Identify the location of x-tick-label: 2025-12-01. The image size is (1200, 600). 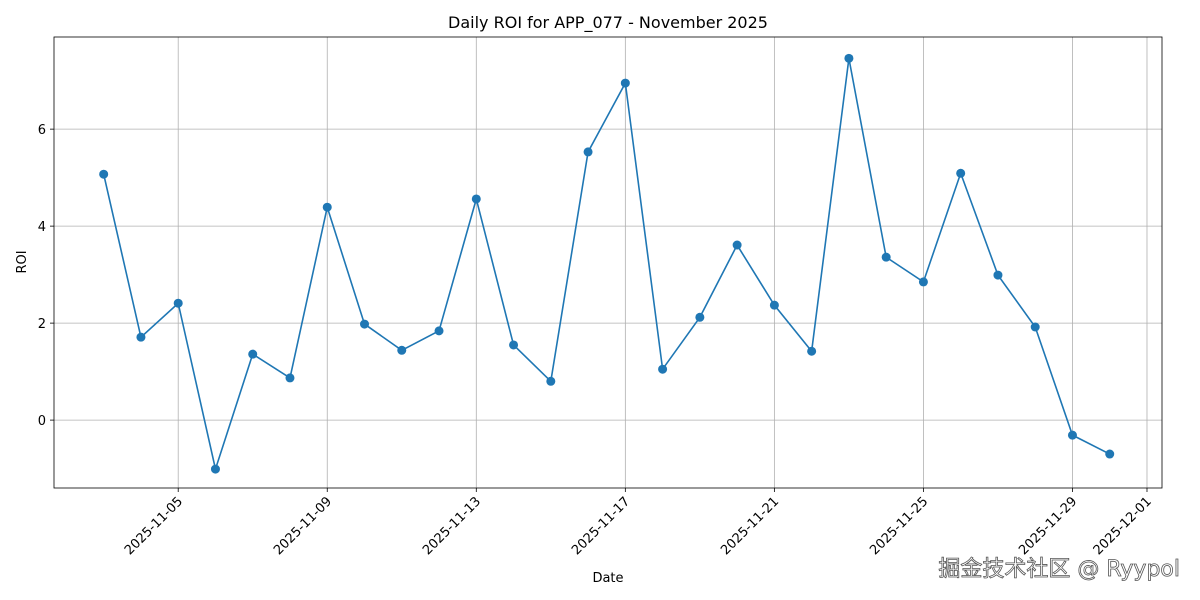
(1123, 526).